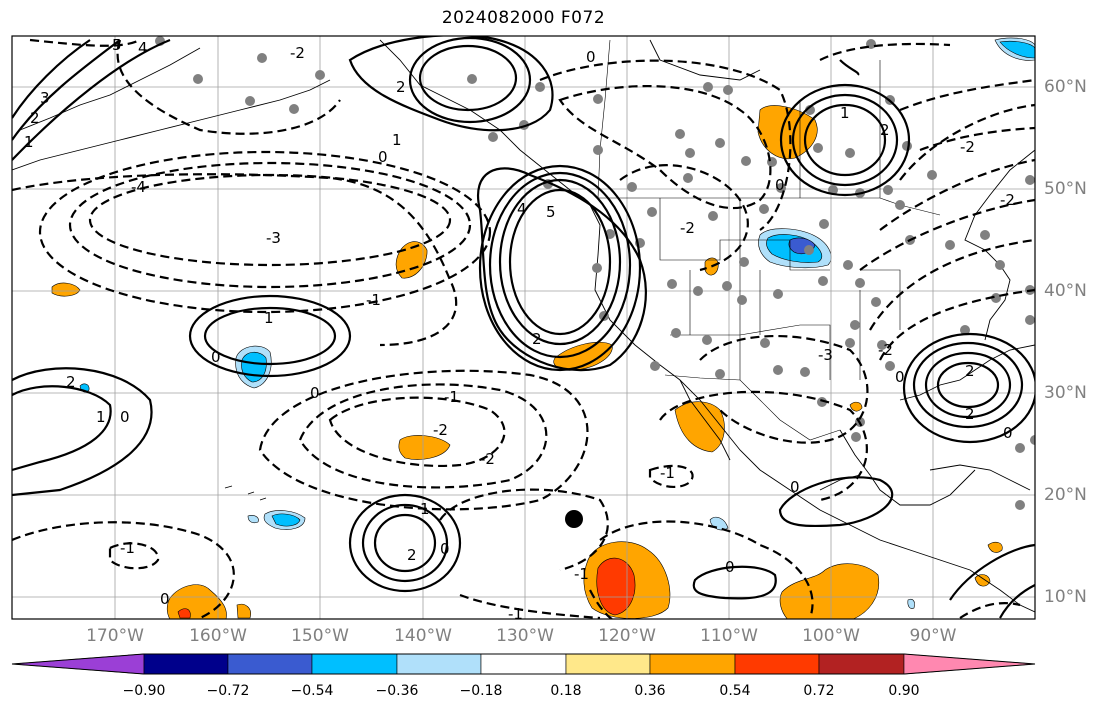  I want to click on colorbar-tick-label: −0.72, so click(228, 691).